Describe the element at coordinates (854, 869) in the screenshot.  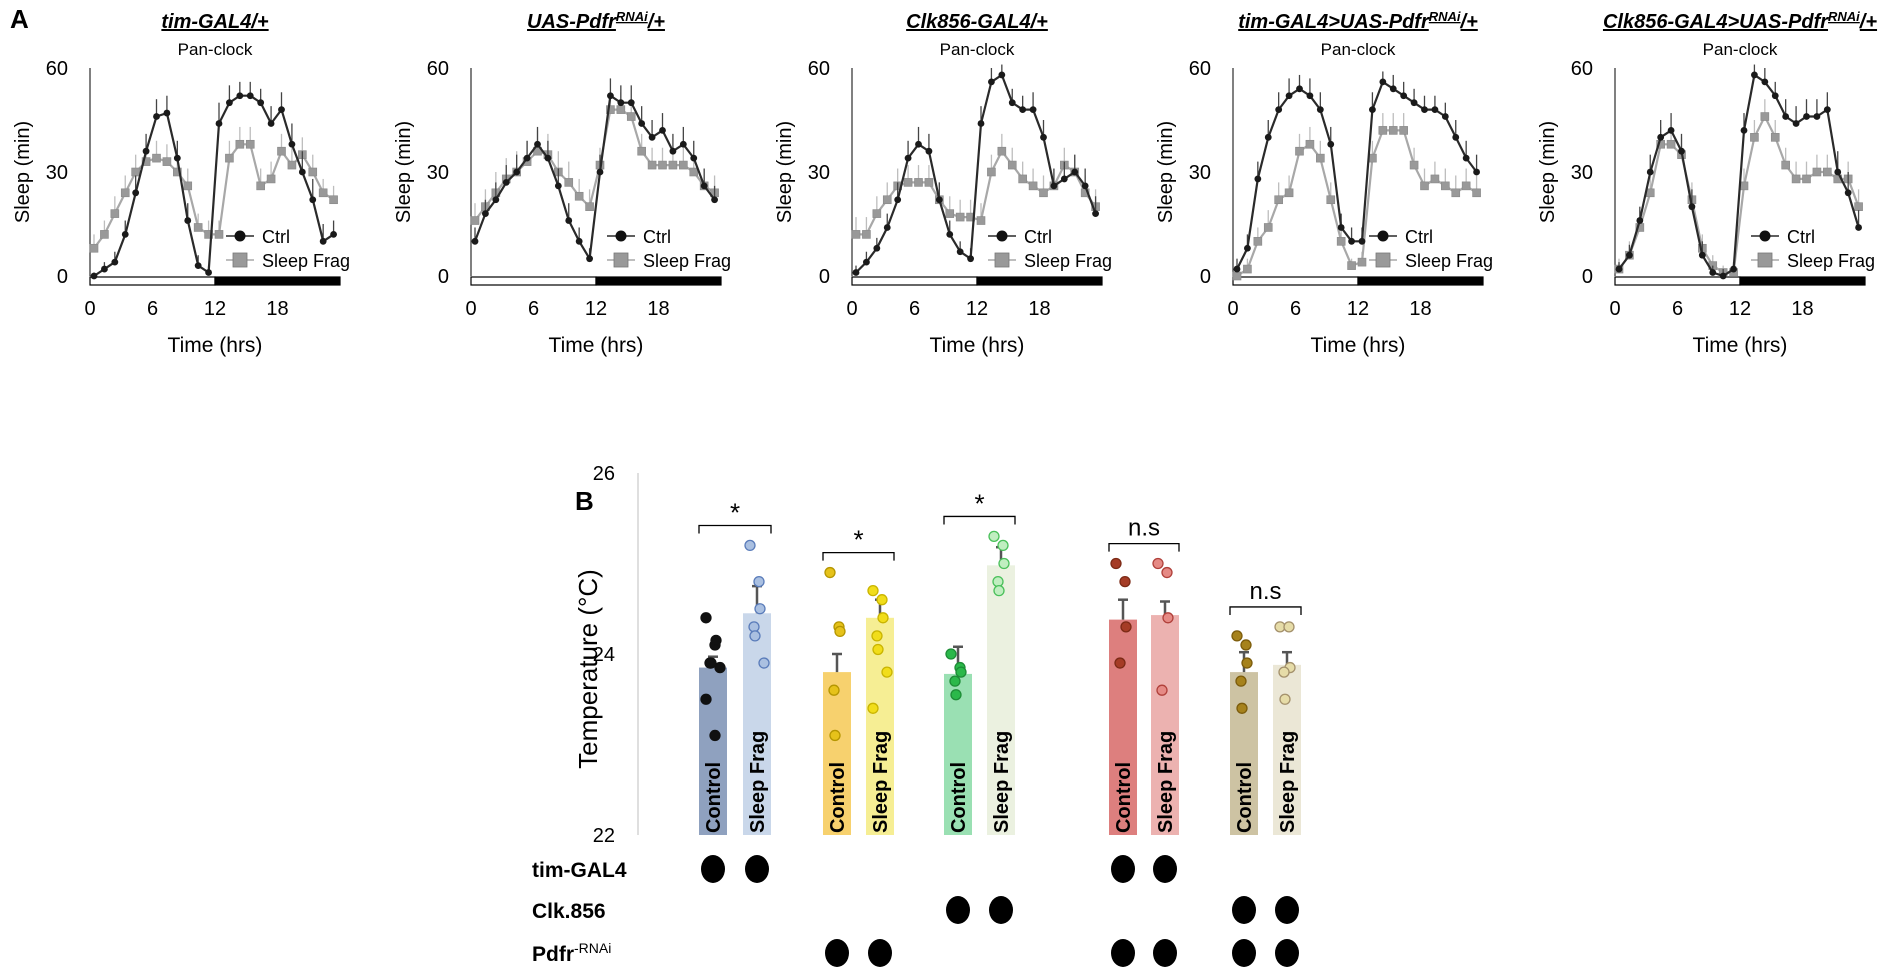
I see `genotype-row-1: tim-GAL4` at that location.